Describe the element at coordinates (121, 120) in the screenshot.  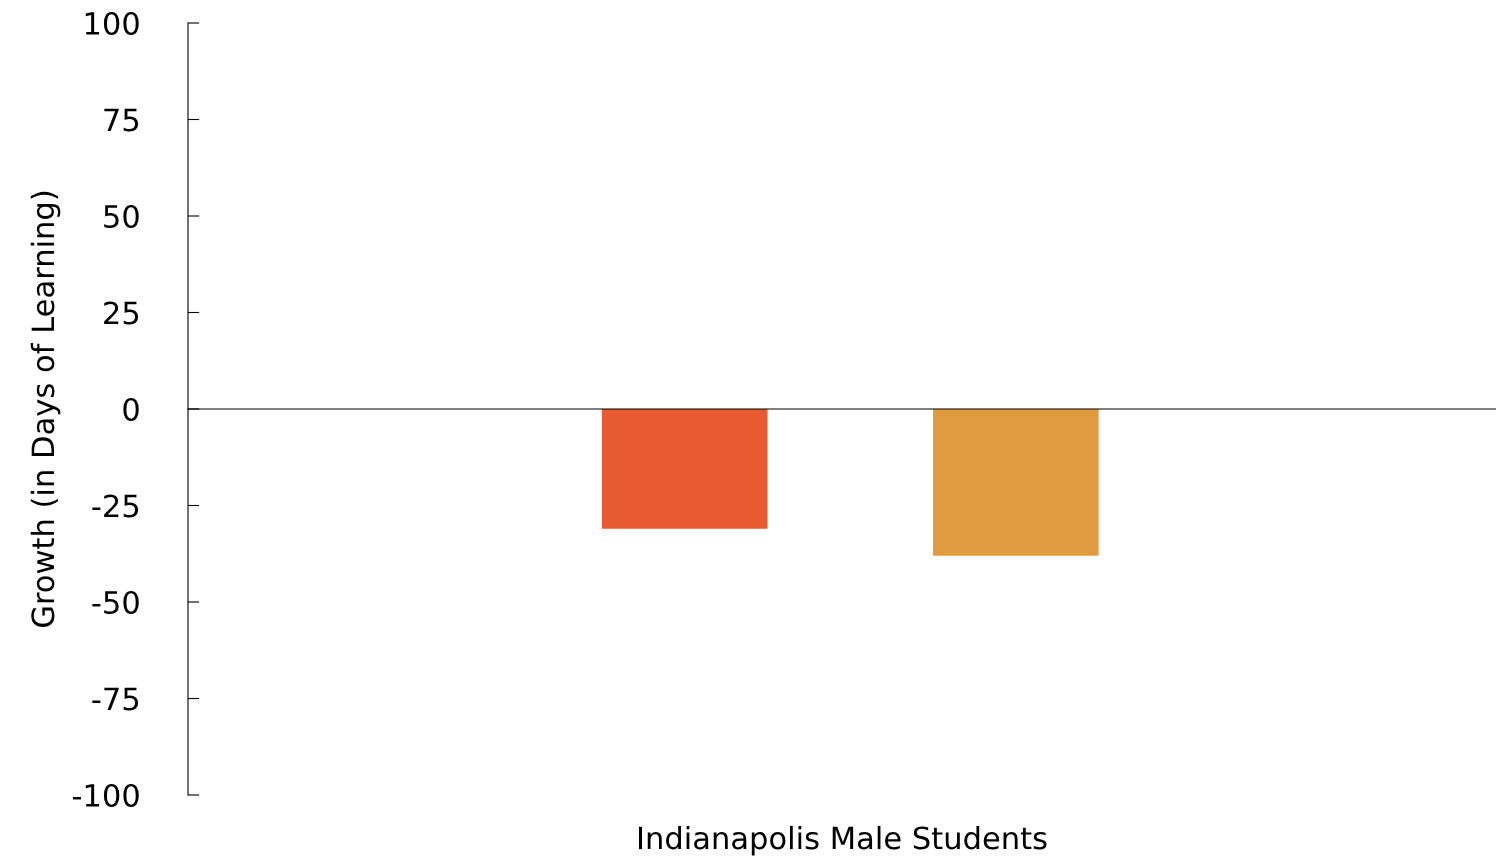
I see `y-tick-label: 75` at that location.